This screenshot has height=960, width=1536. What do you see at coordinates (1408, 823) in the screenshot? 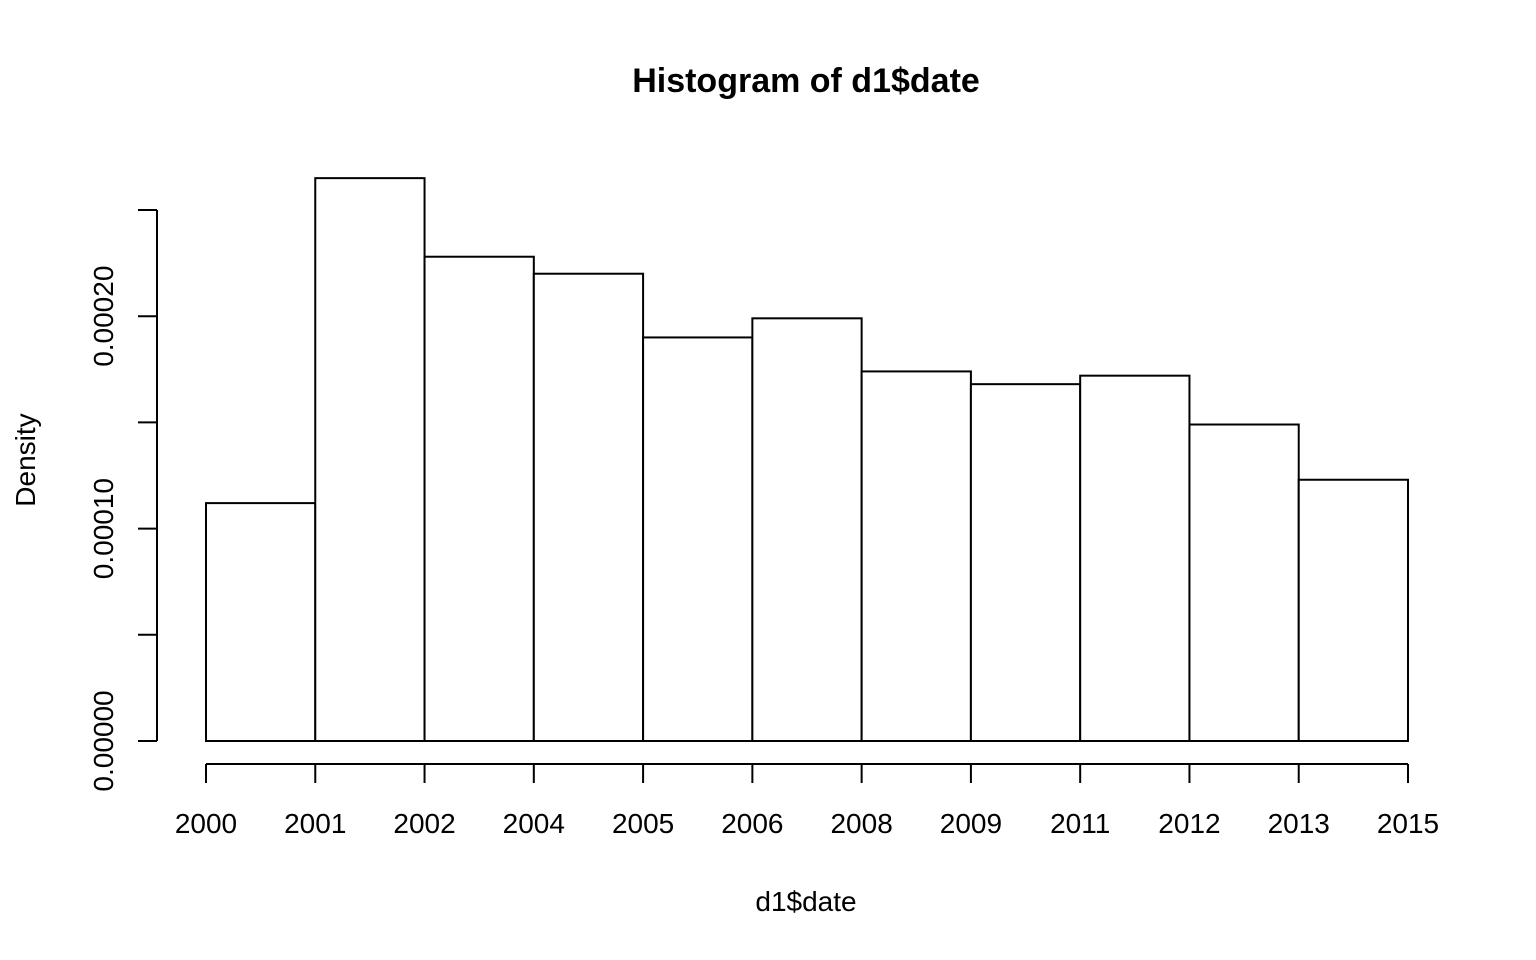
I see `x-tick-label: 2015` at bounding box center [1408, 823].